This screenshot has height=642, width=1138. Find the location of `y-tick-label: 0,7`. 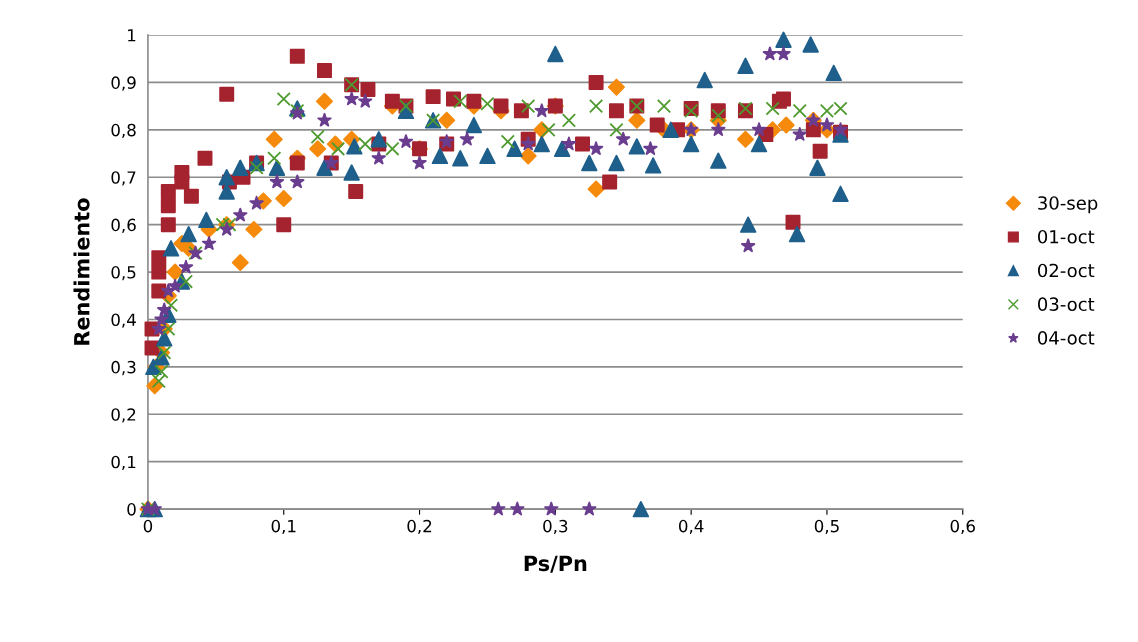

y-tick-label: 0,7 is located at coordinates (123, 178).